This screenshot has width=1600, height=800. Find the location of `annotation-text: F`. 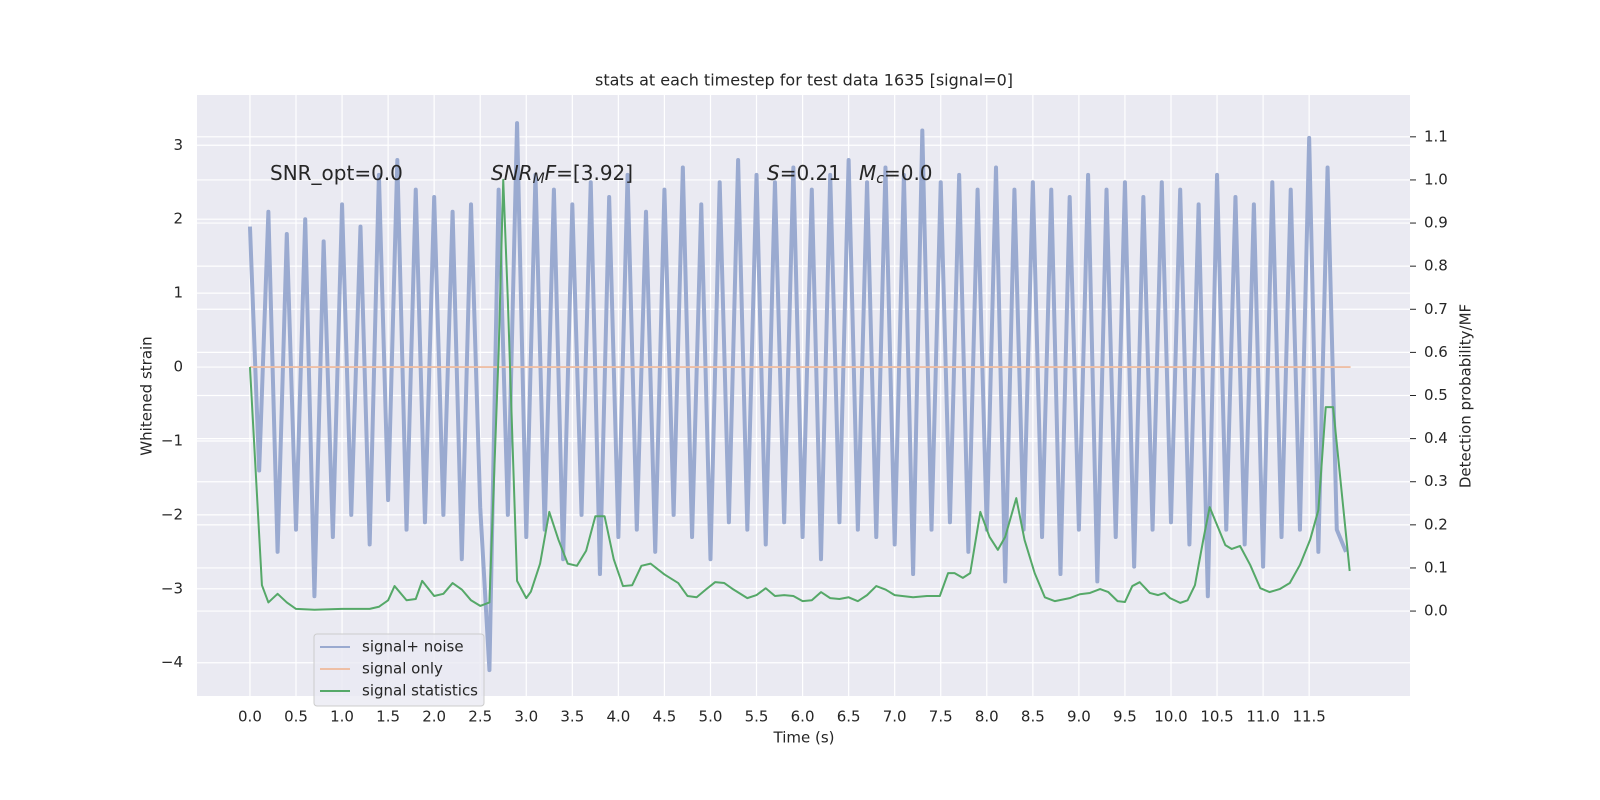

annotation-text: F is located at coordinates (551, 173).